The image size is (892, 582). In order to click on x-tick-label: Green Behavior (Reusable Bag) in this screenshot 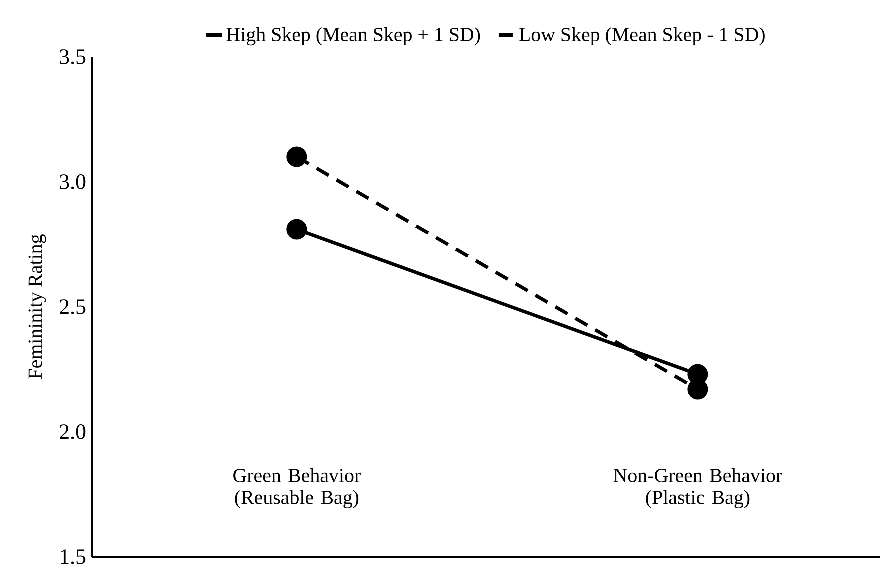, I will do `click(297, 488)`.